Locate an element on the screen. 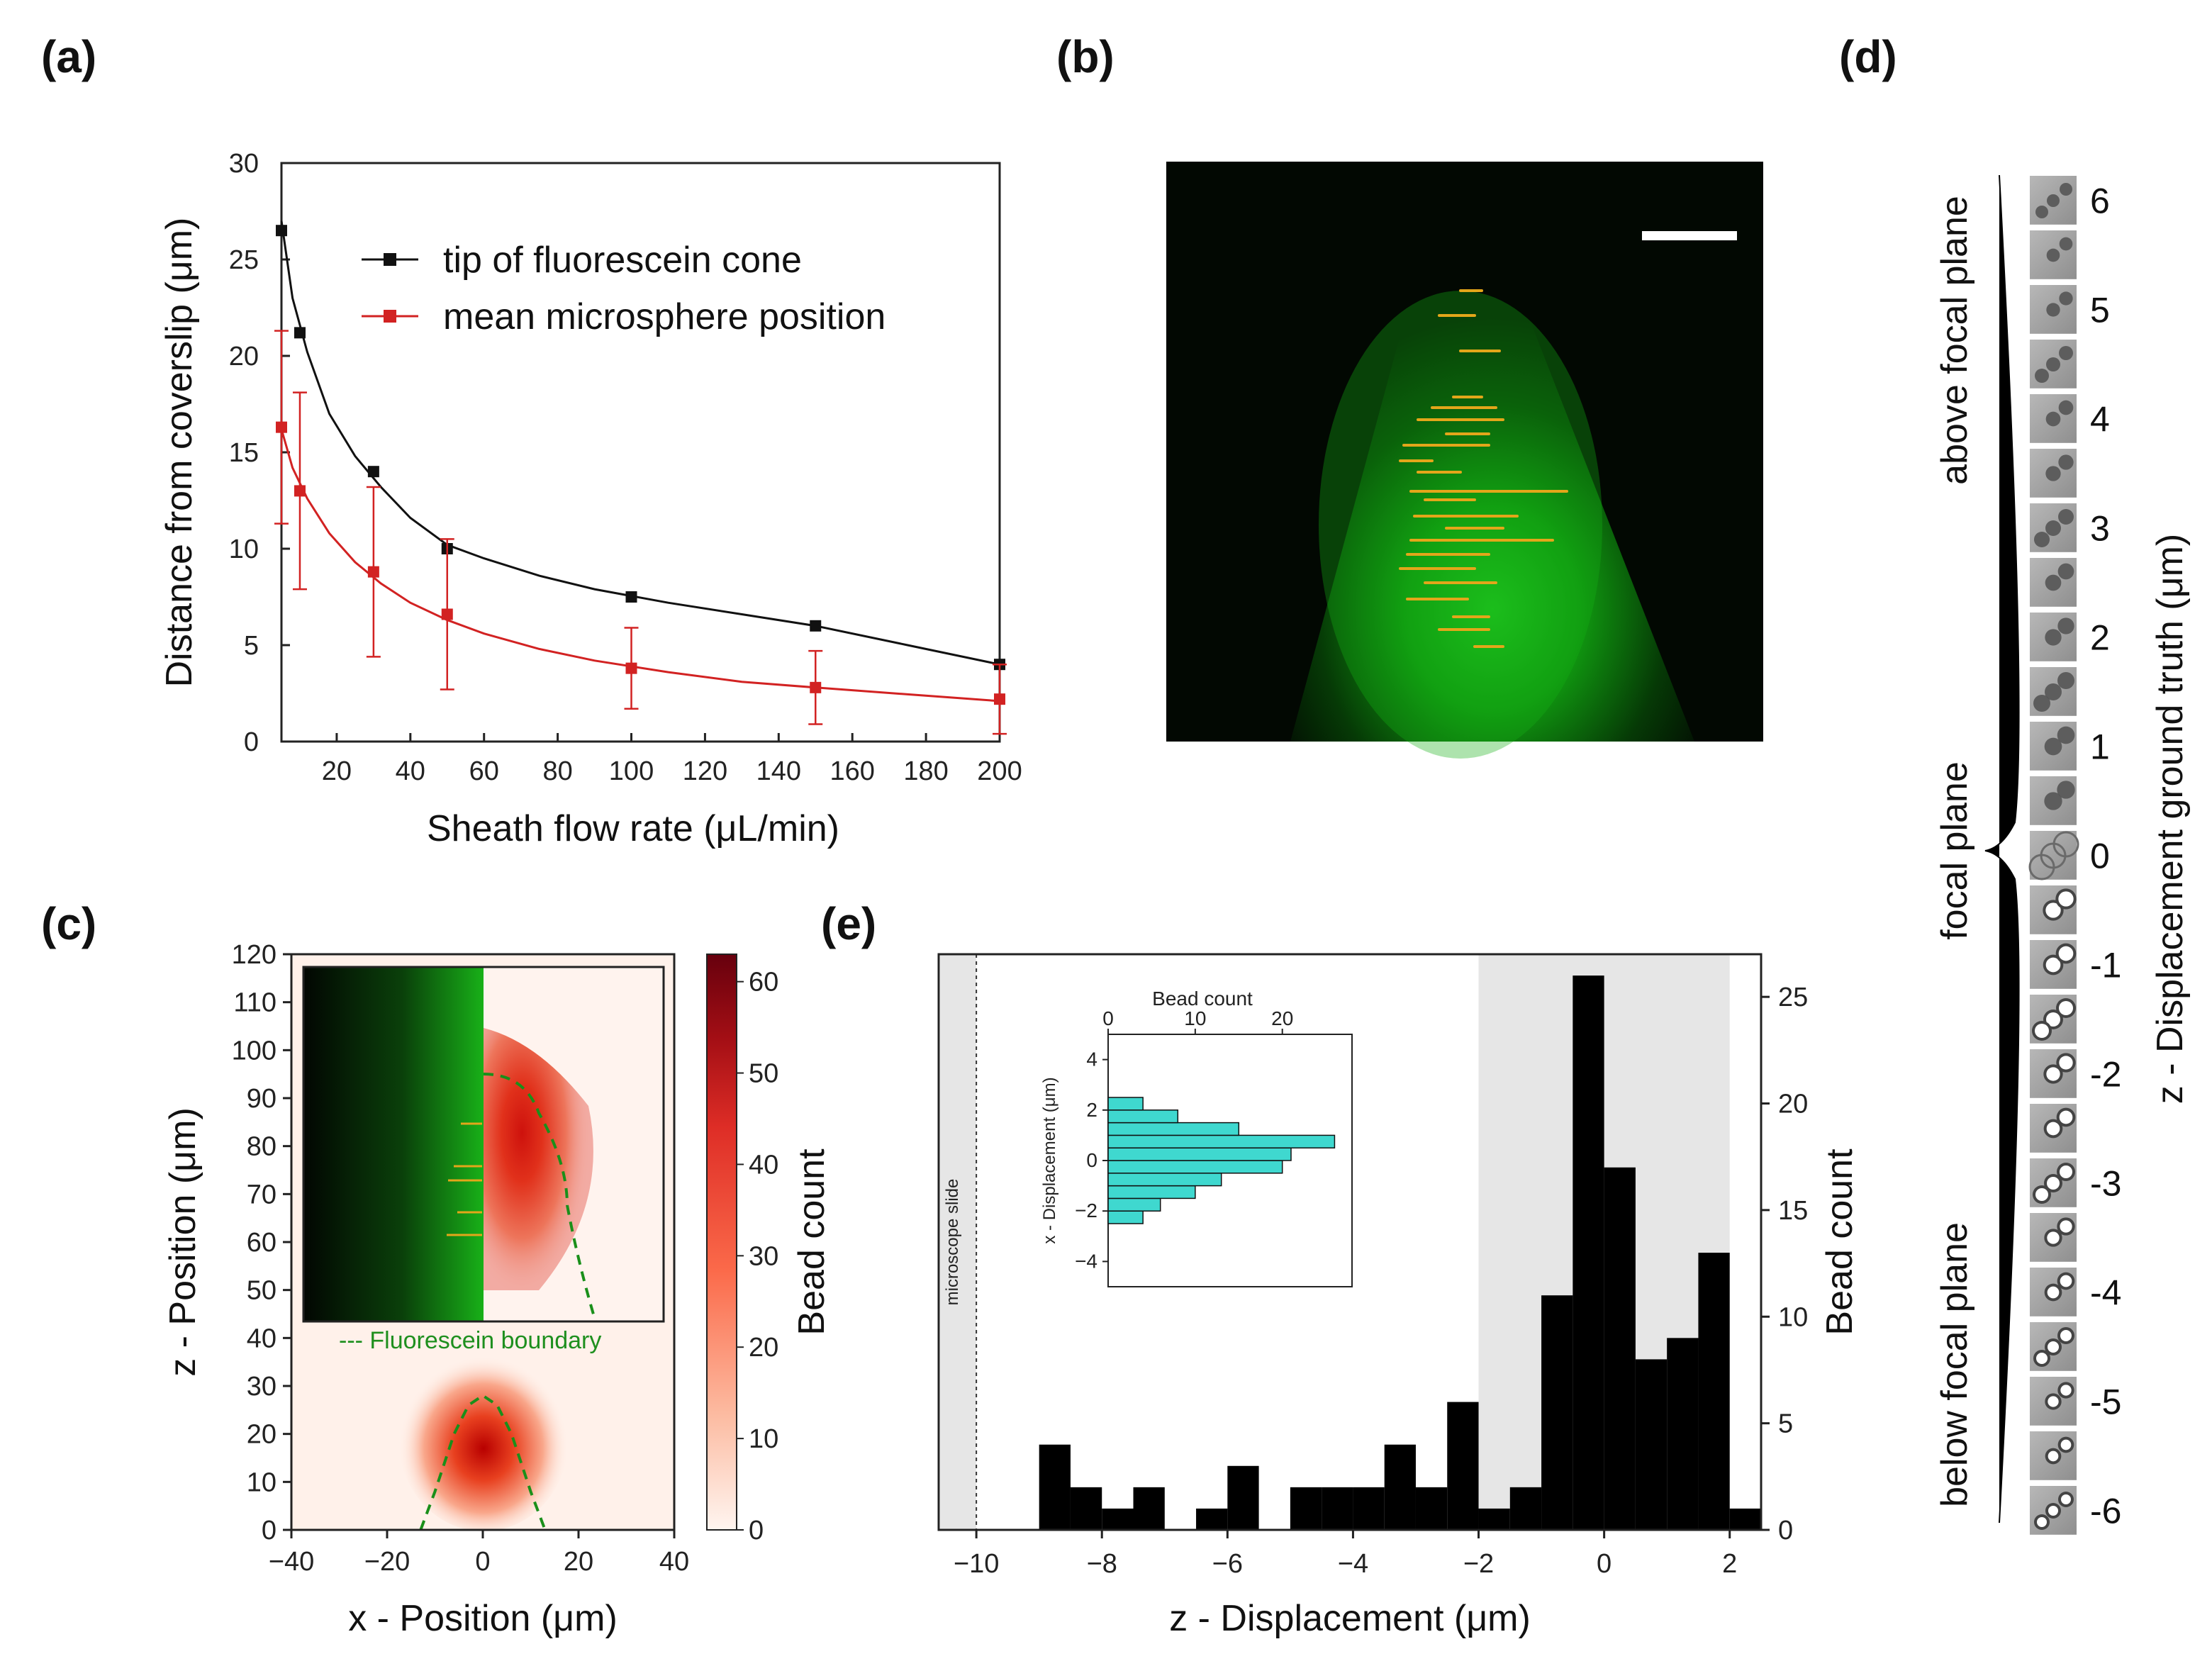 The image size is (2212, 1666). fluorescein-cone is located at coordinates (1492, 506).